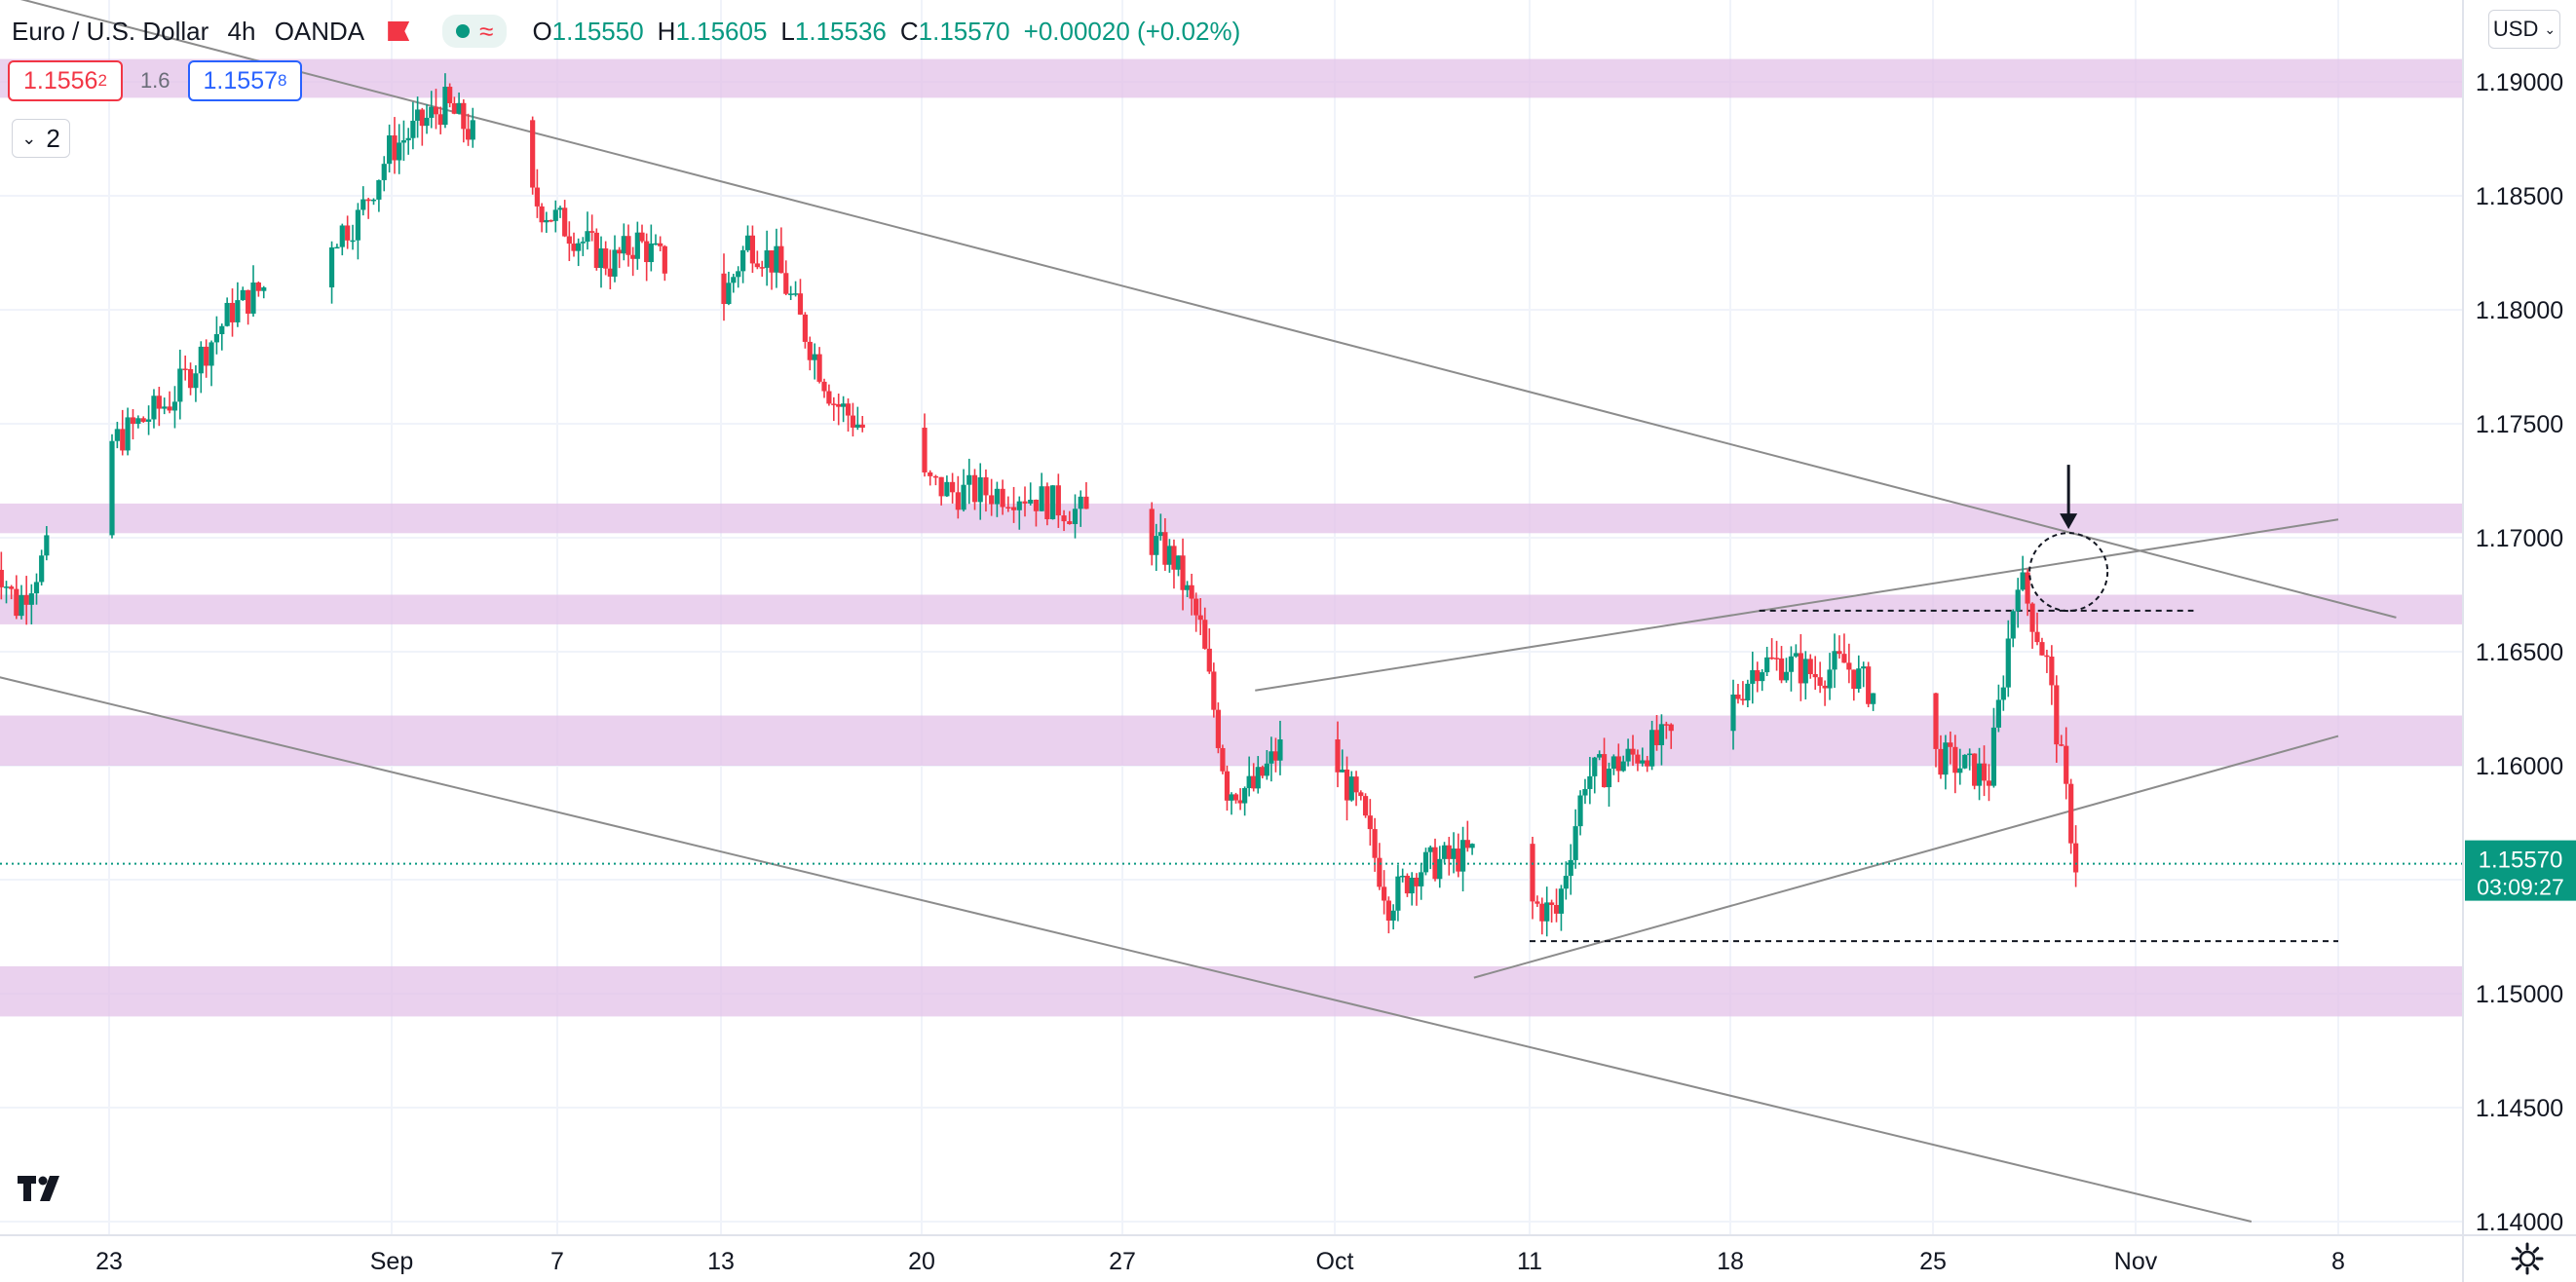  What do you see at coordinates (2519, 1108) in the screenshot?
I see `price-tick-label: 1.14500` at bounding box center [2519, 1108].